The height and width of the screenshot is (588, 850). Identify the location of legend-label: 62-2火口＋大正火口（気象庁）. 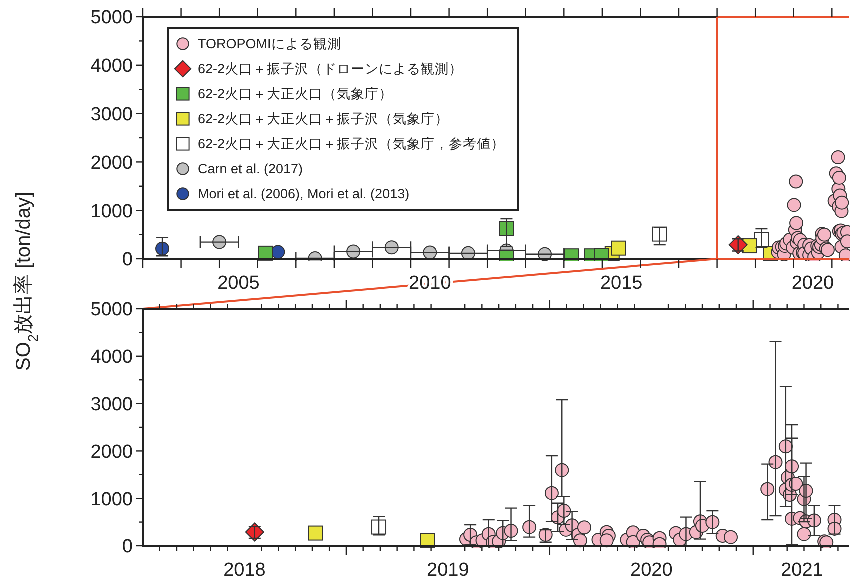
(296, 94).